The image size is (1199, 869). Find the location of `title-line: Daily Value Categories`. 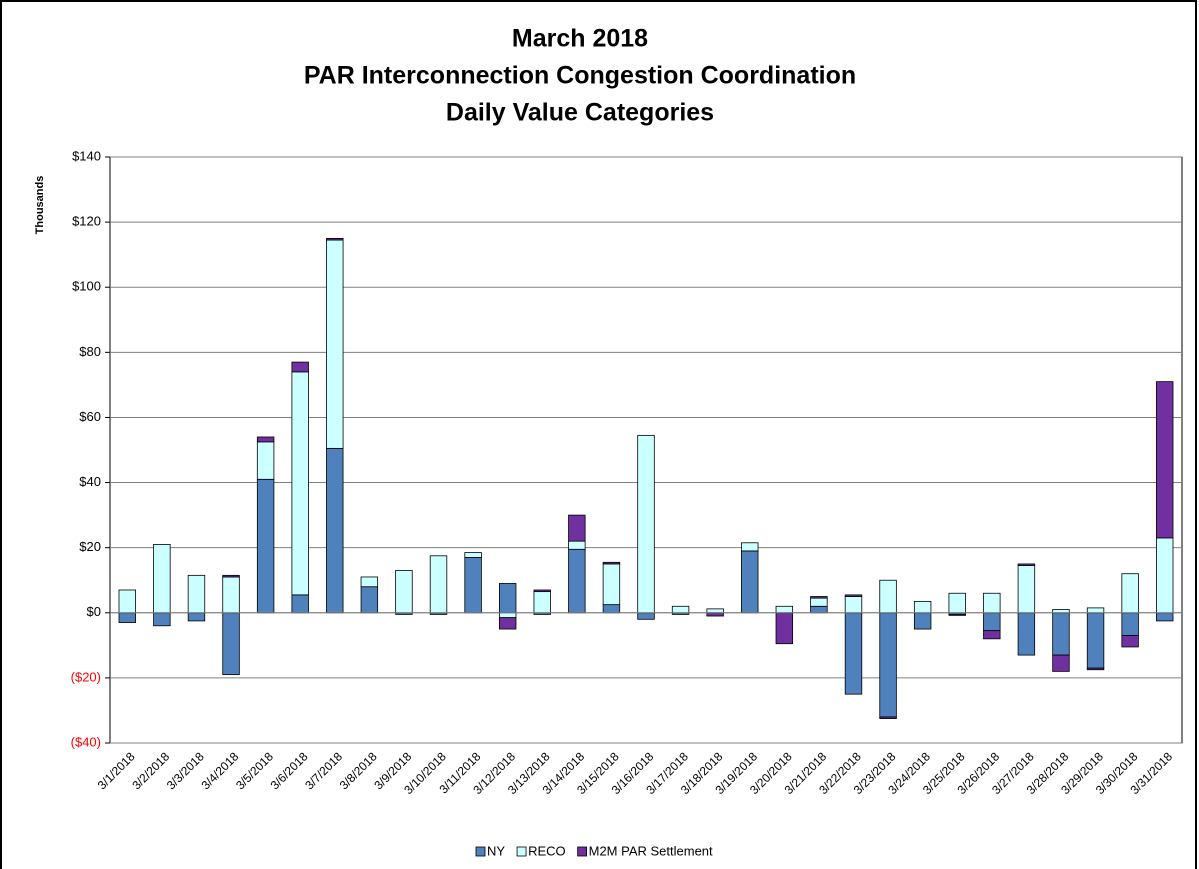

title-line: Daily Value Categories is located at coordinates (580, 113).